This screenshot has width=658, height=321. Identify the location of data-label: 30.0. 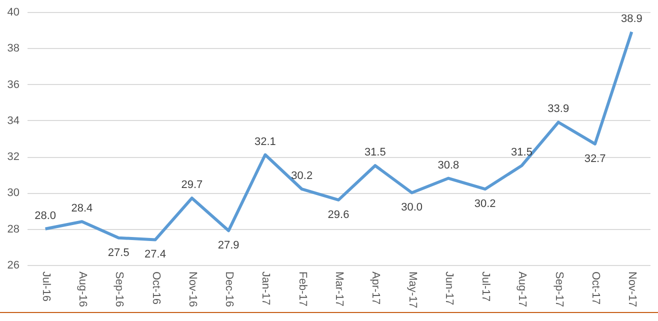
(412, 208).